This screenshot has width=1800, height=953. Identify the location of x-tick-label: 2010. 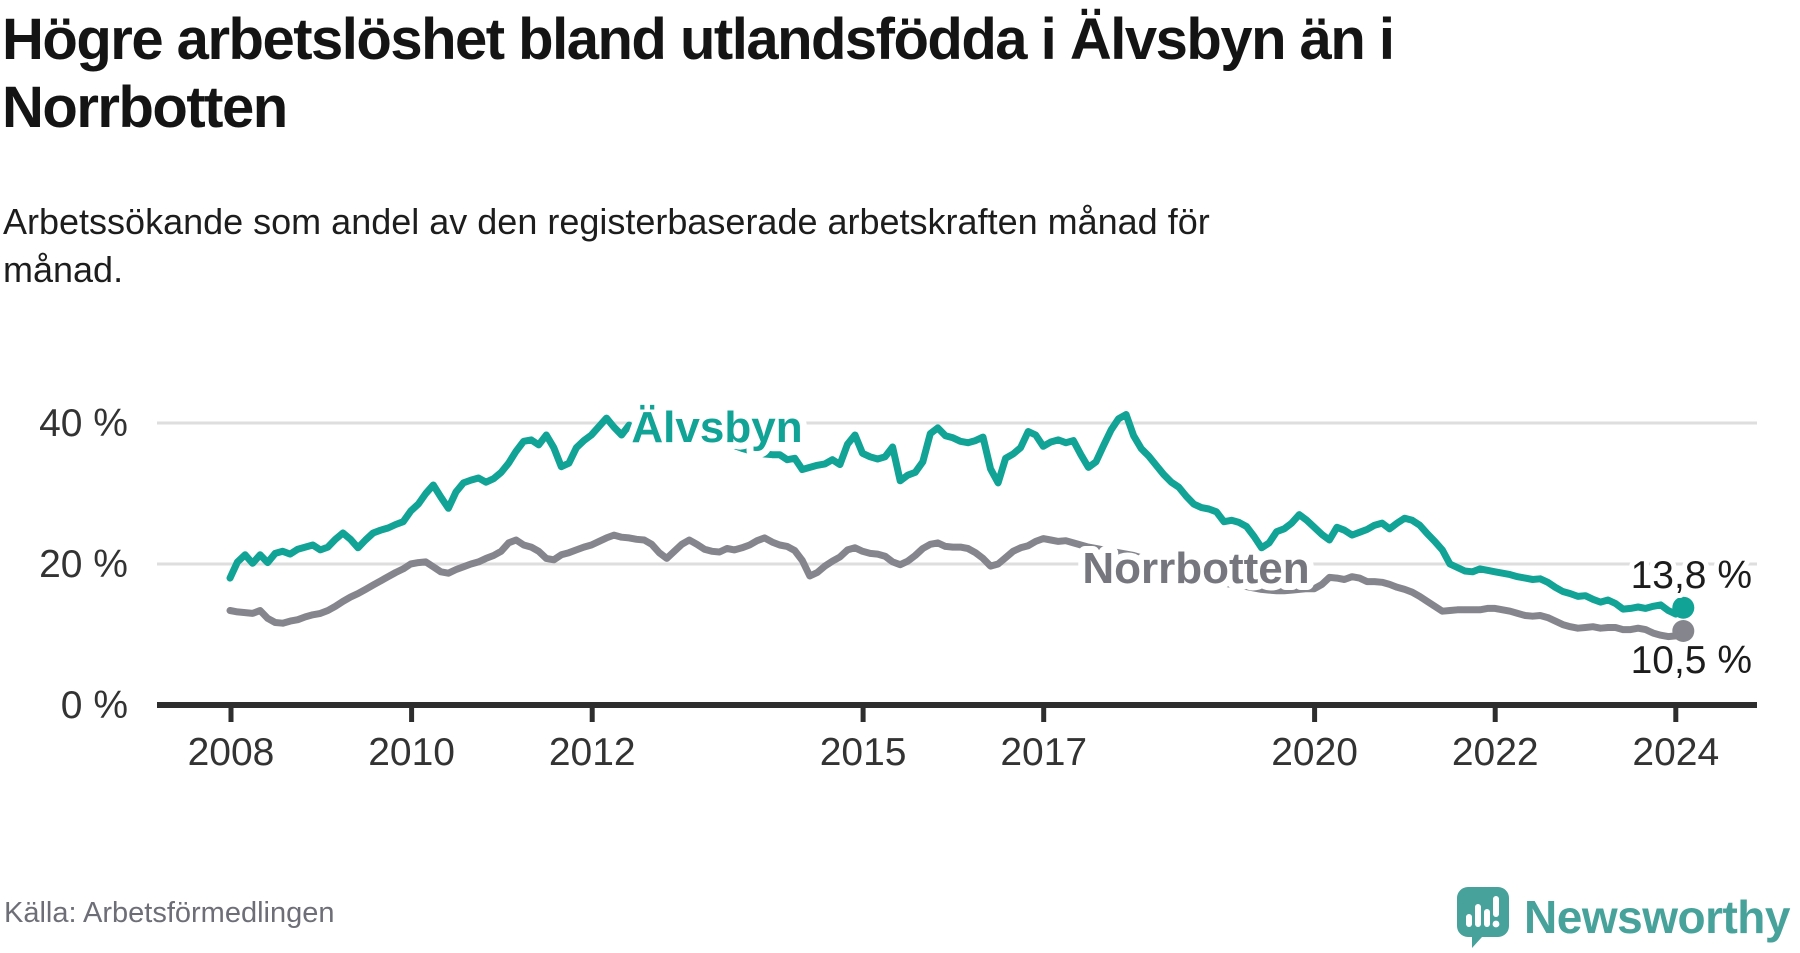
(411, 752).